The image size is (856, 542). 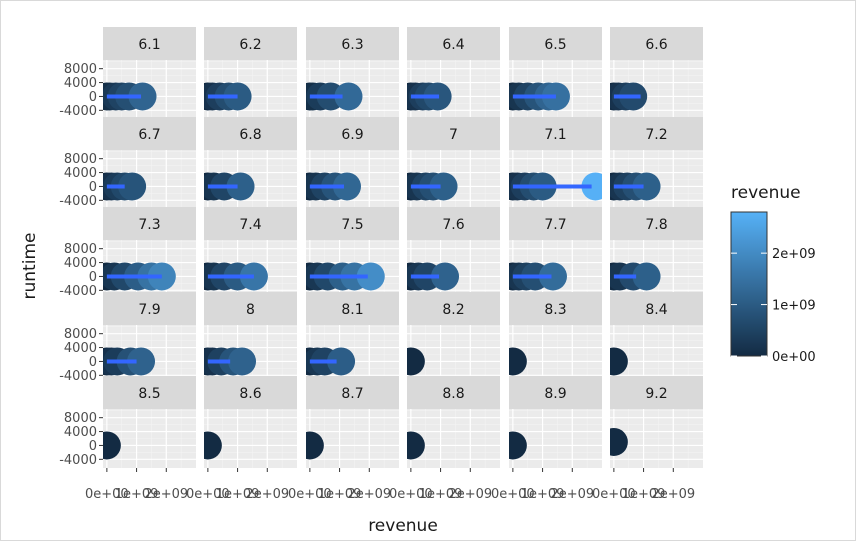 I want to click on facet-strip-label: 6.4, so click(x=453, y=45).